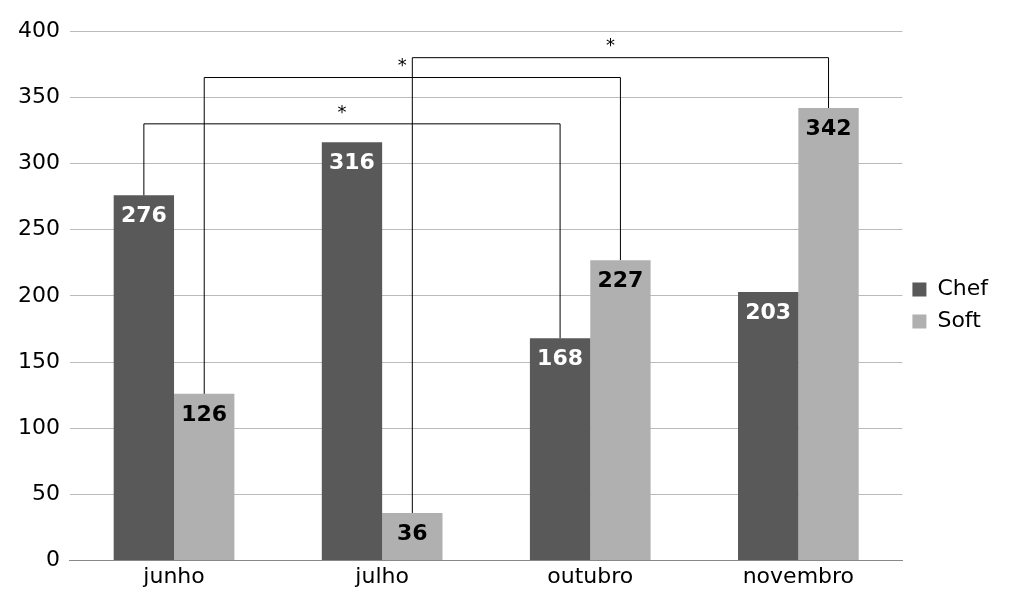  Describe the element at coordinates (52, 559) in the screenshot. I see `y-tick-label: 0` at that location.